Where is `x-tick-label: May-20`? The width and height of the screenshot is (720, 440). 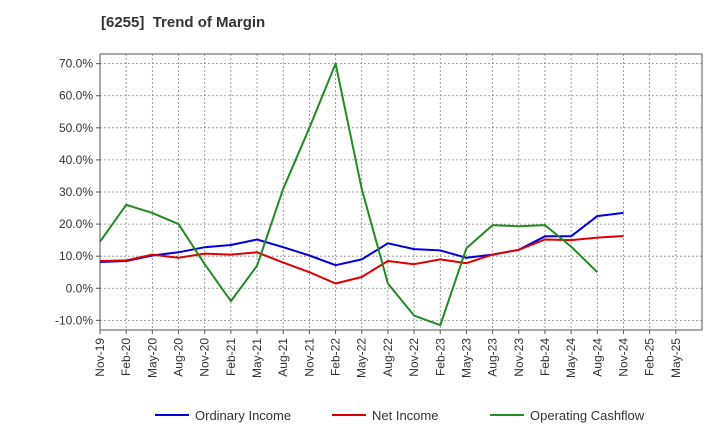
x-tick-label: May-20 is located at coordinates (152, 358).